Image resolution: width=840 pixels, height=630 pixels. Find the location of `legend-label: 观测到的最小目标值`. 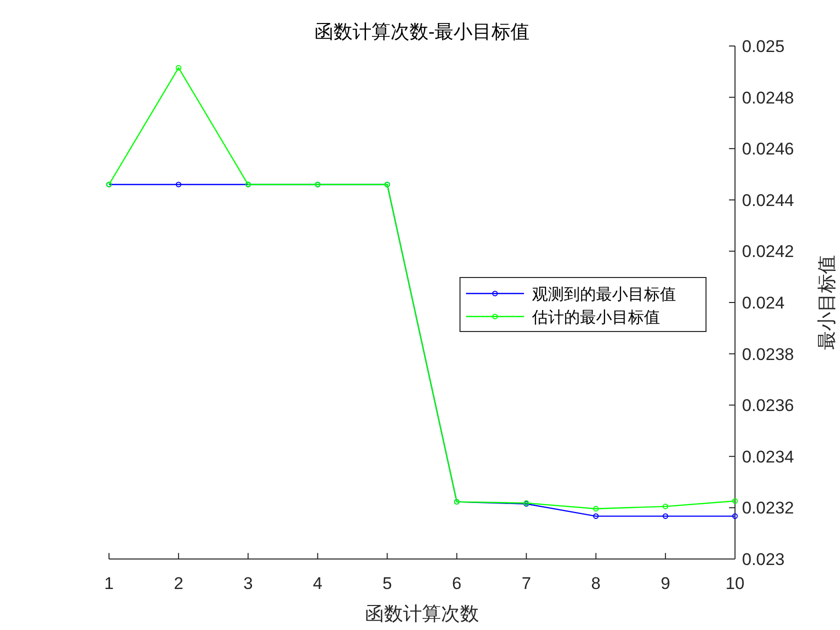

legend-label: 观测到的最小目标值 is located at coordinates (604, 295).